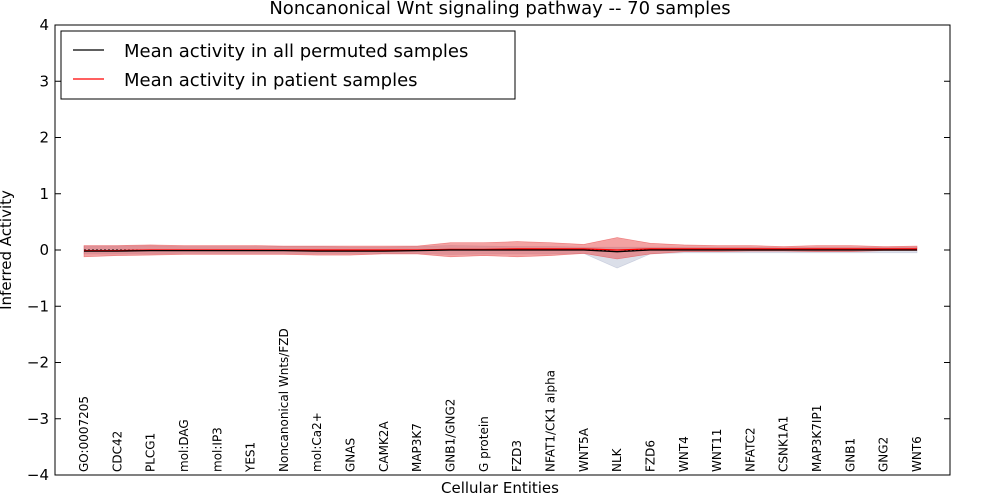 The width and height of the screenshot is (1000, 500). What do you see at coordinates (717, 450) in the screenshot?
I see `x-category-label: WNT11` at bounding box center [717, 450].